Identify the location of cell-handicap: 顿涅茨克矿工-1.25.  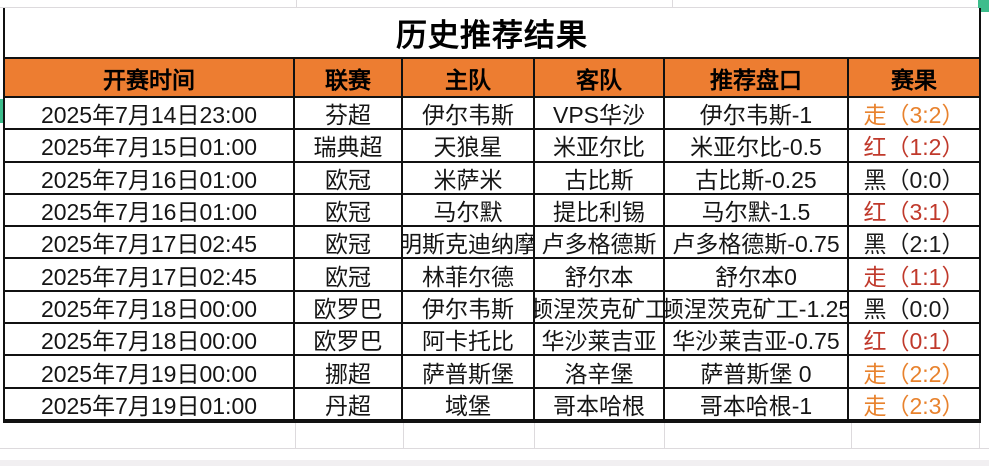
(757, 307).